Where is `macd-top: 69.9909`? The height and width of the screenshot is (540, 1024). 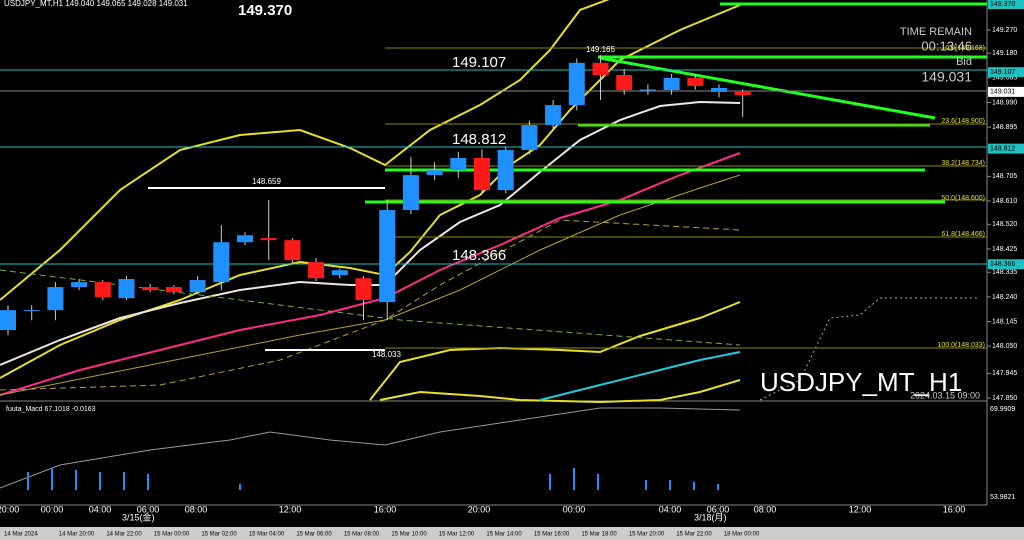
macd-top: 69.9909 is located at coordinates (1002, 409).